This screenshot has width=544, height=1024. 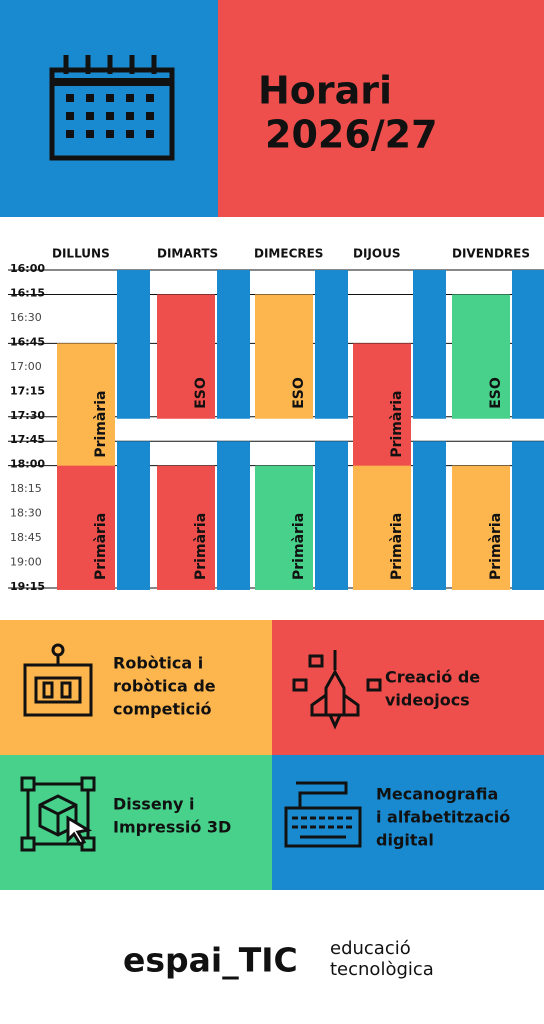 What do you see at coordinates (427, 700) in the screenshot?
I see `activity-label: videojocs` at bounding box center [427, 700].